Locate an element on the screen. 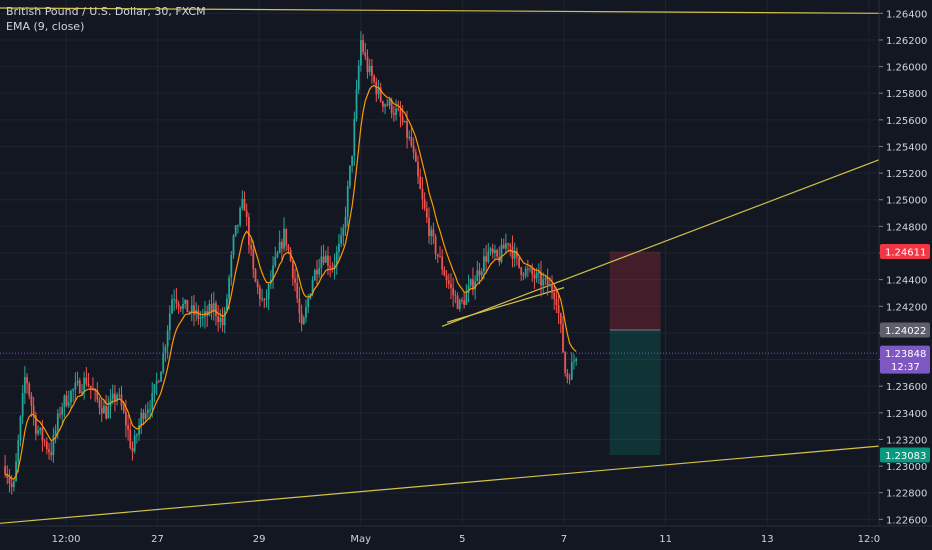 This screenshot has width=932, height=550. time-tick-label: 29 is located at coordinates (259, 539).